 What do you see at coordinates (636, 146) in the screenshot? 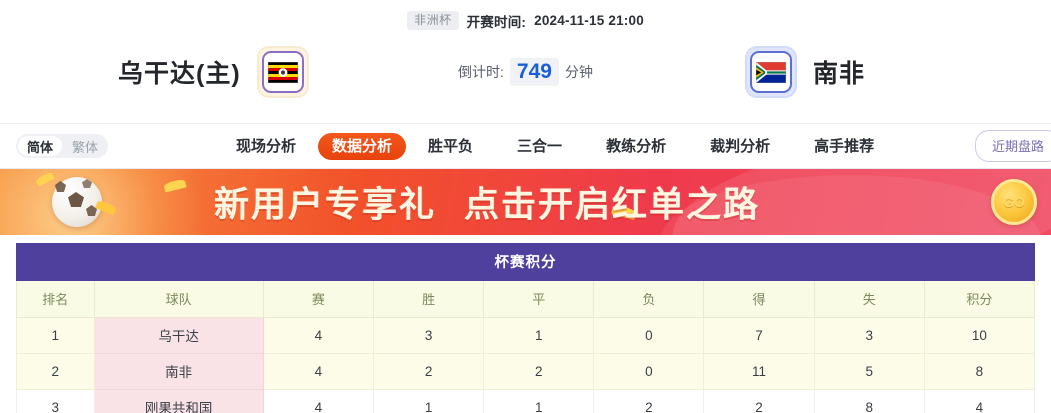
I see `tab-coach-analysis: 教练分析` at bounding box center [636, 146].